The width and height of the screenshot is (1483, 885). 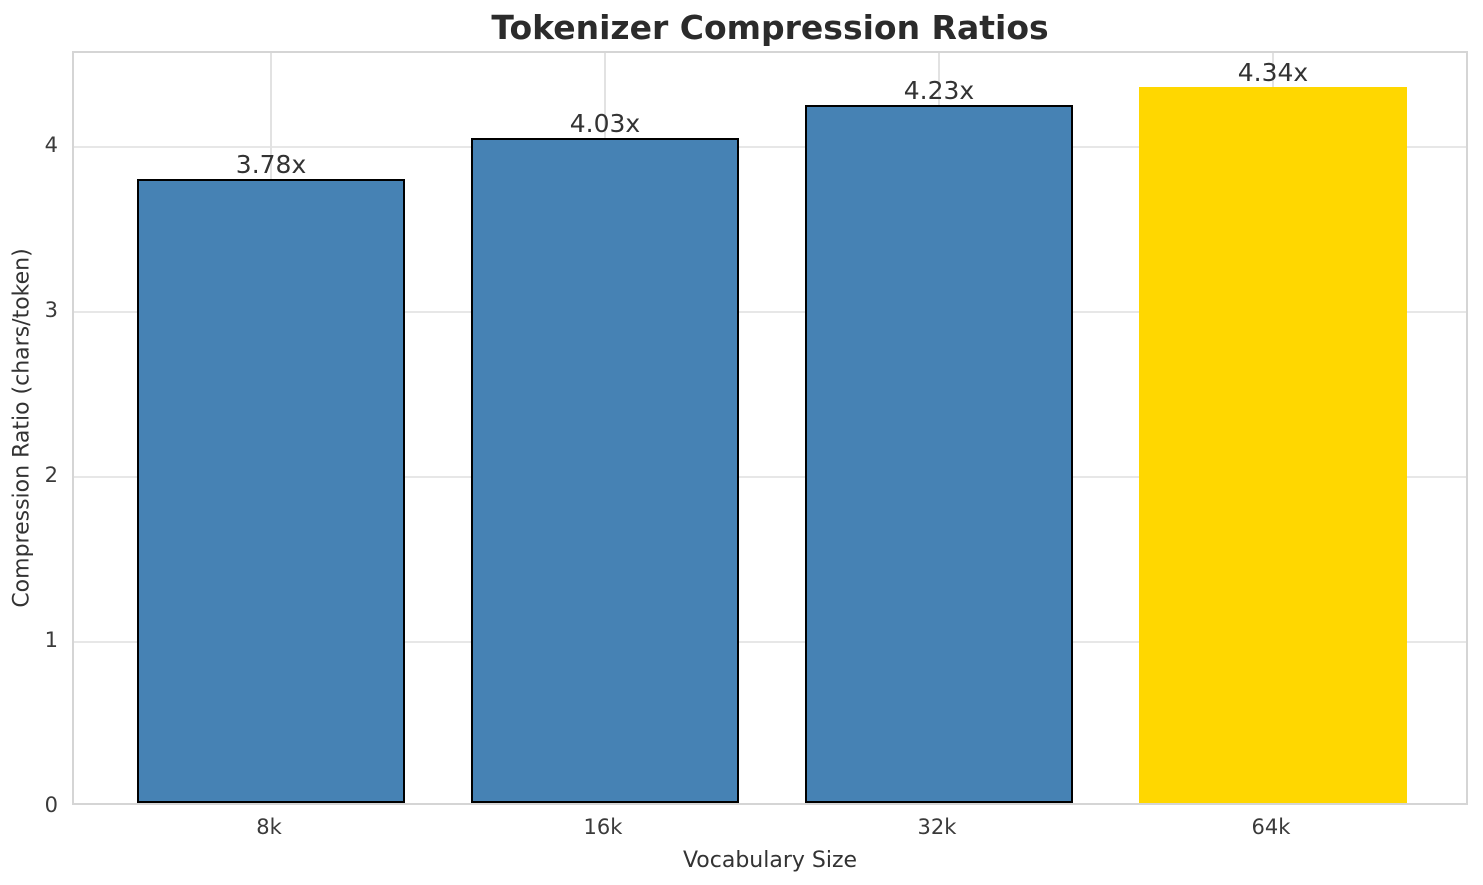 What do you see at coordinates (51, 805) in the screenshot?
I see `y-tick-label-0: 0` at bounding box center [51, 805].